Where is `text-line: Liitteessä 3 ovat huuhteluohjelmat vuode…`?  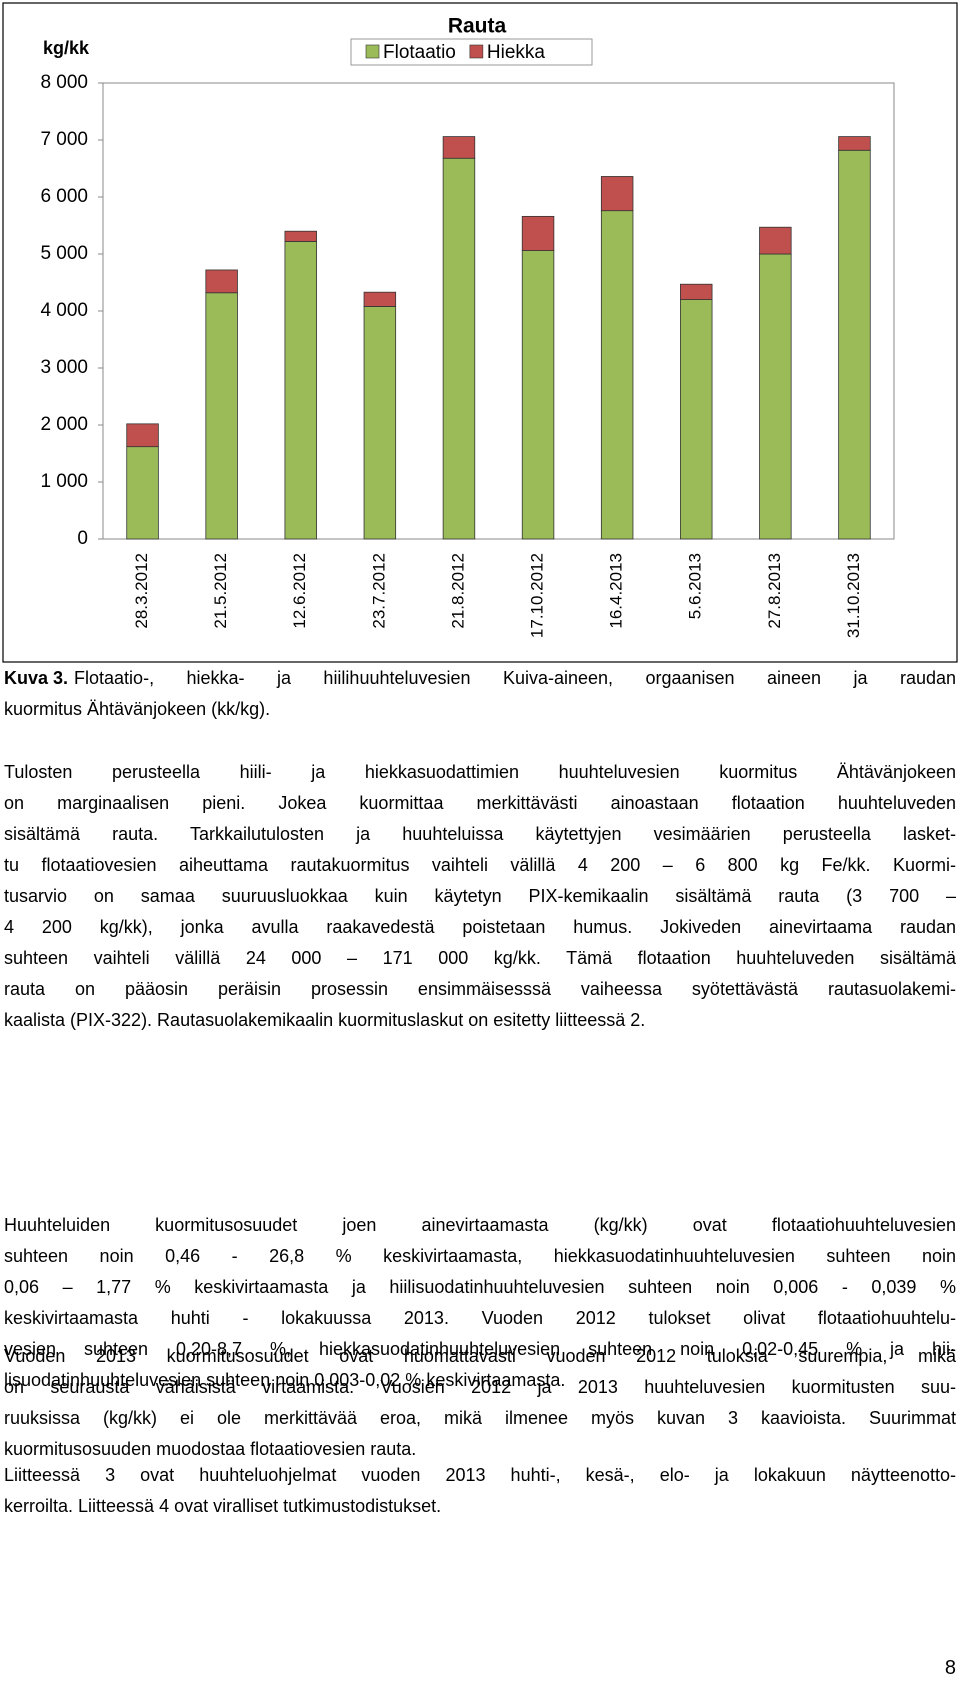 text-line: Liitteessä 3 ovat huuhteluohjelmat vuode… is located at coordinates (480, 1475).